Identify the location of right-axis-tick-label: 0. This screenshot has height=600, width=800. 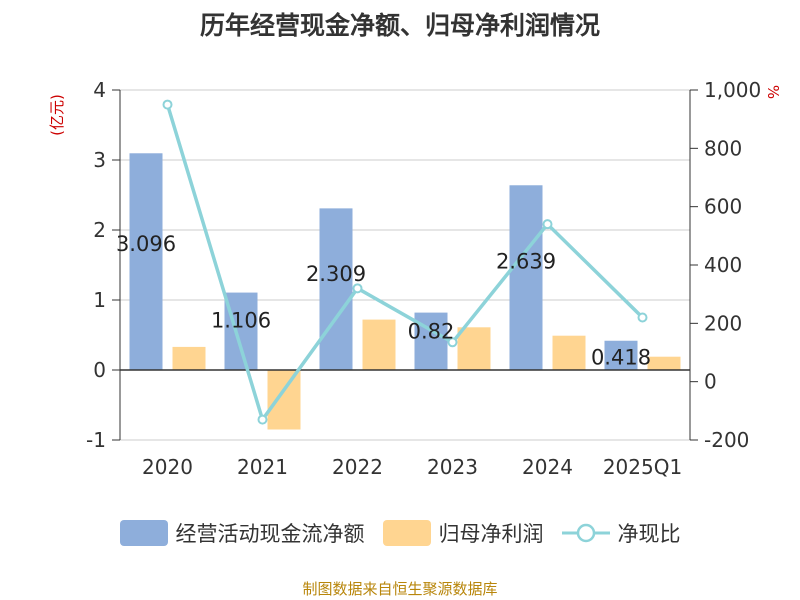
(710, 382).